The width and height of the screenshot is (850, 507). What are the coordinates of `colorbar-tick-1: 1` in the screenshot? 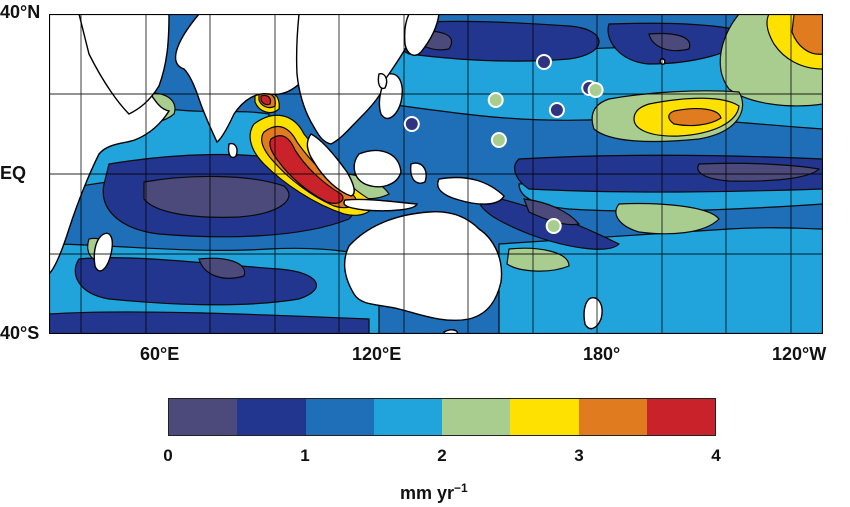 It's located at (305, 455).